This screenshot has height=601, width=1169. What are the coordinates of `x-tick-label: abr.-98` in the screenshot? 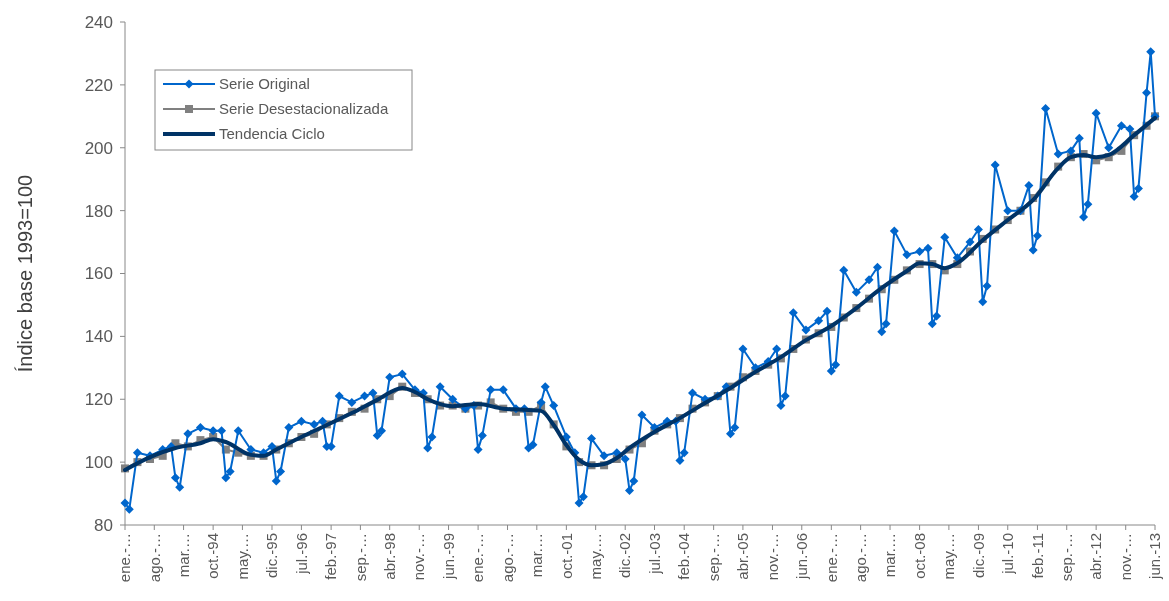 It's located at (389, 556).